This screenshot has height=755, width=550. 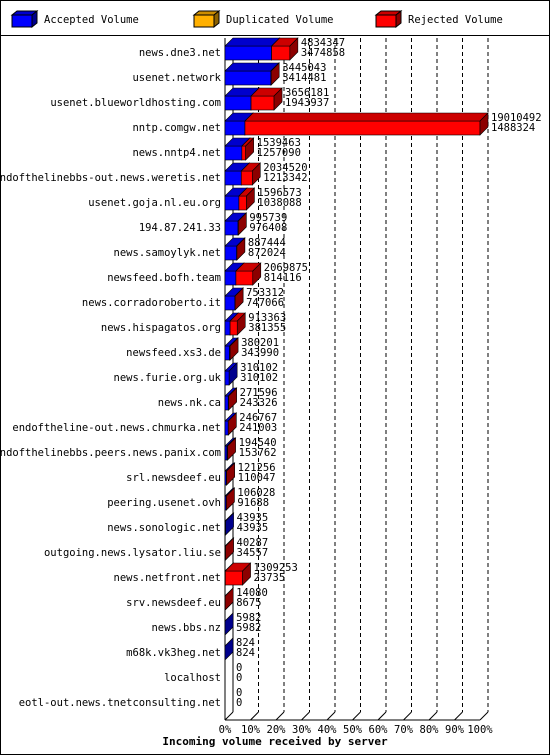 What do you see at coordinates (404, 730) in the screenshot?
I see `x-tick-label: 70%` at bounding box center [404, 730].